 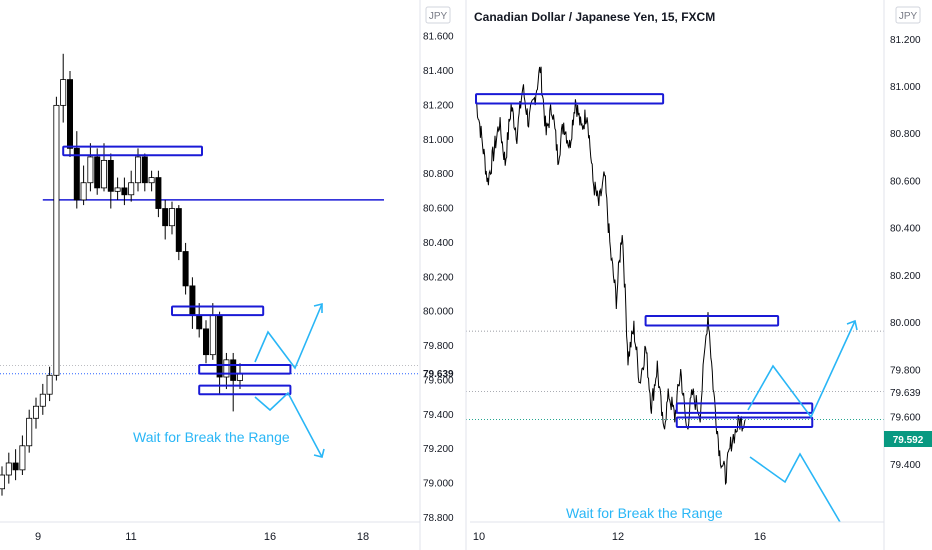 I want to click on left-y-tick-label: 81.600, so click(x=438, y=37).